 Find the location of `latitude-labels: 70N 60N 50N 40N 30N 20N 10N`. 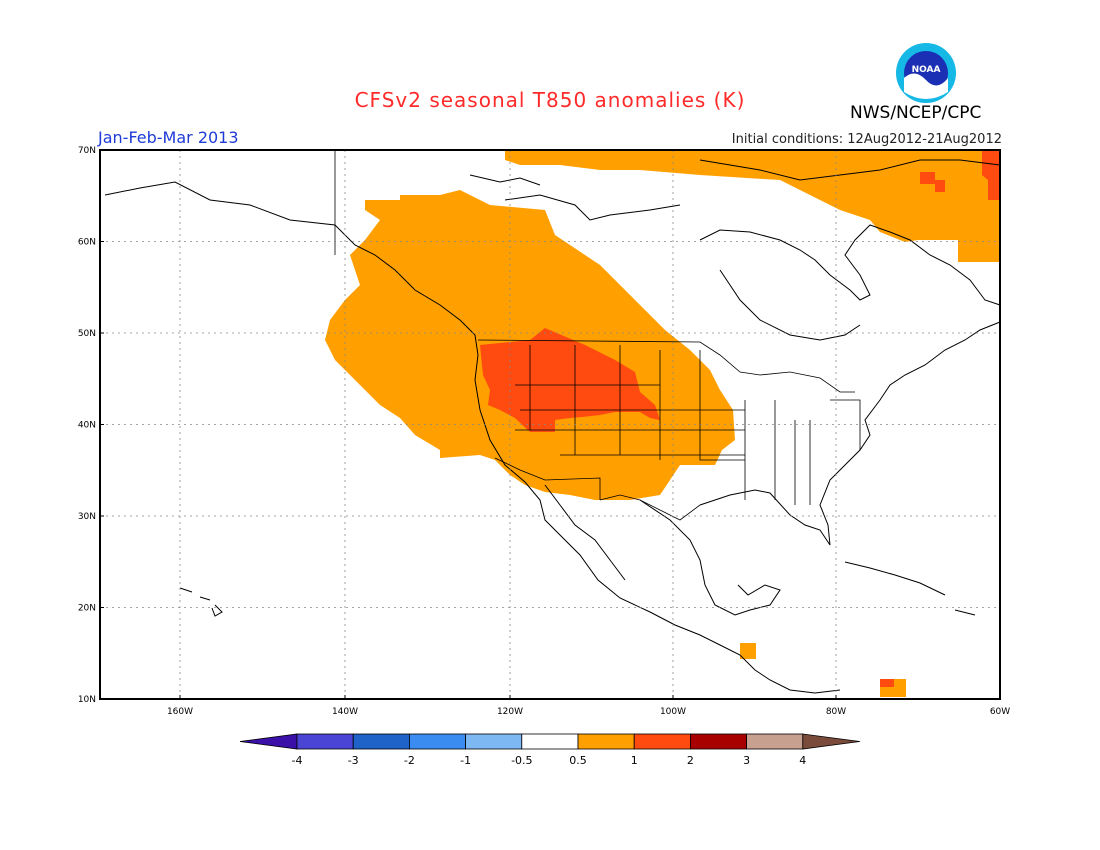

latitude-labels: 70N 60N 50N 40N 30N 20N 10N is located at coordinates (91, 425).